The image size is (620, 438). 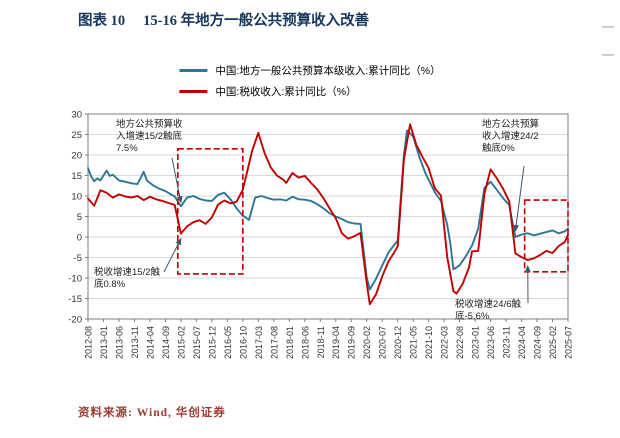 What do you see at coordinates (310, 81) in the screenshot?
I see `chart-legend: 中国:地方一般公共预算本级收入:累计同比（%） 中国:税收收入:累计同比（%）` at bounding box center [310, 81].